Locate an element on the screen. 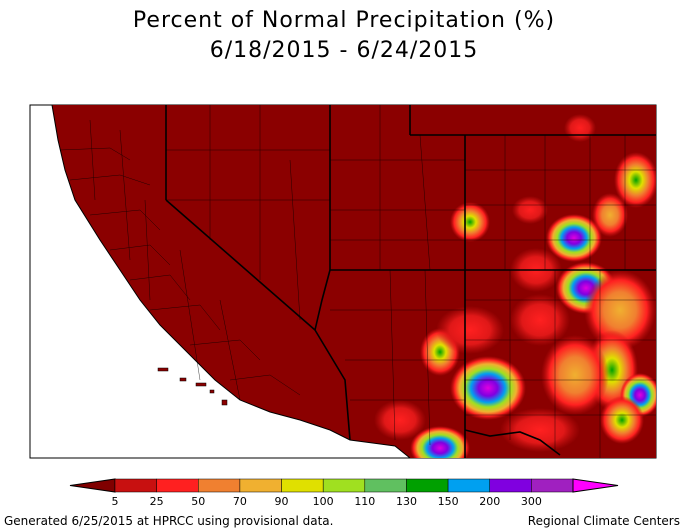 The width and height of the screenshot is (688, 531). legend-label: 50 is located at coordinates (198, 501).